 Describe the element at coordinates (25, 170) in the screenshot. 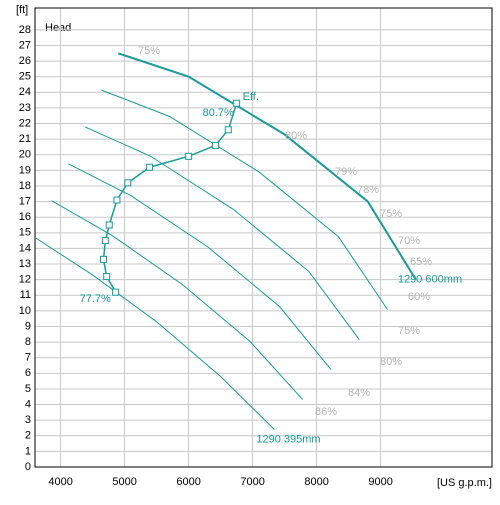

I see `y-tick-label: 19` at that location.